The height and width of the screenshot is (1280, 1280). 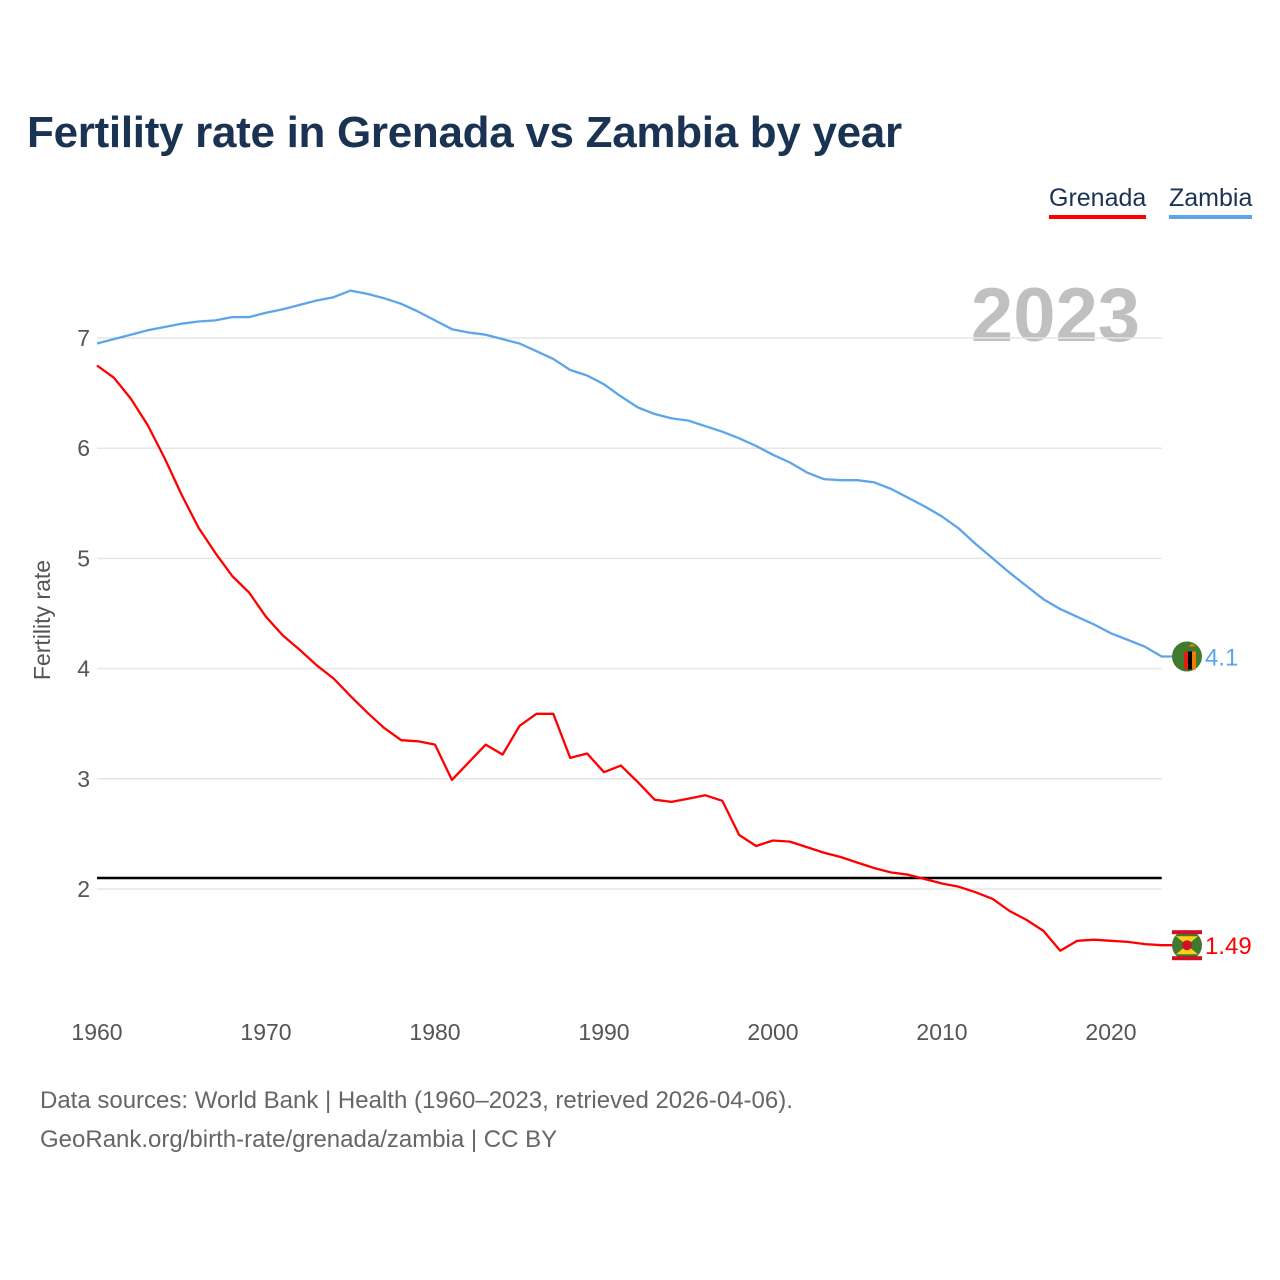 I want to click on x-tick-label: 1990, so click(x=603, y=1032).